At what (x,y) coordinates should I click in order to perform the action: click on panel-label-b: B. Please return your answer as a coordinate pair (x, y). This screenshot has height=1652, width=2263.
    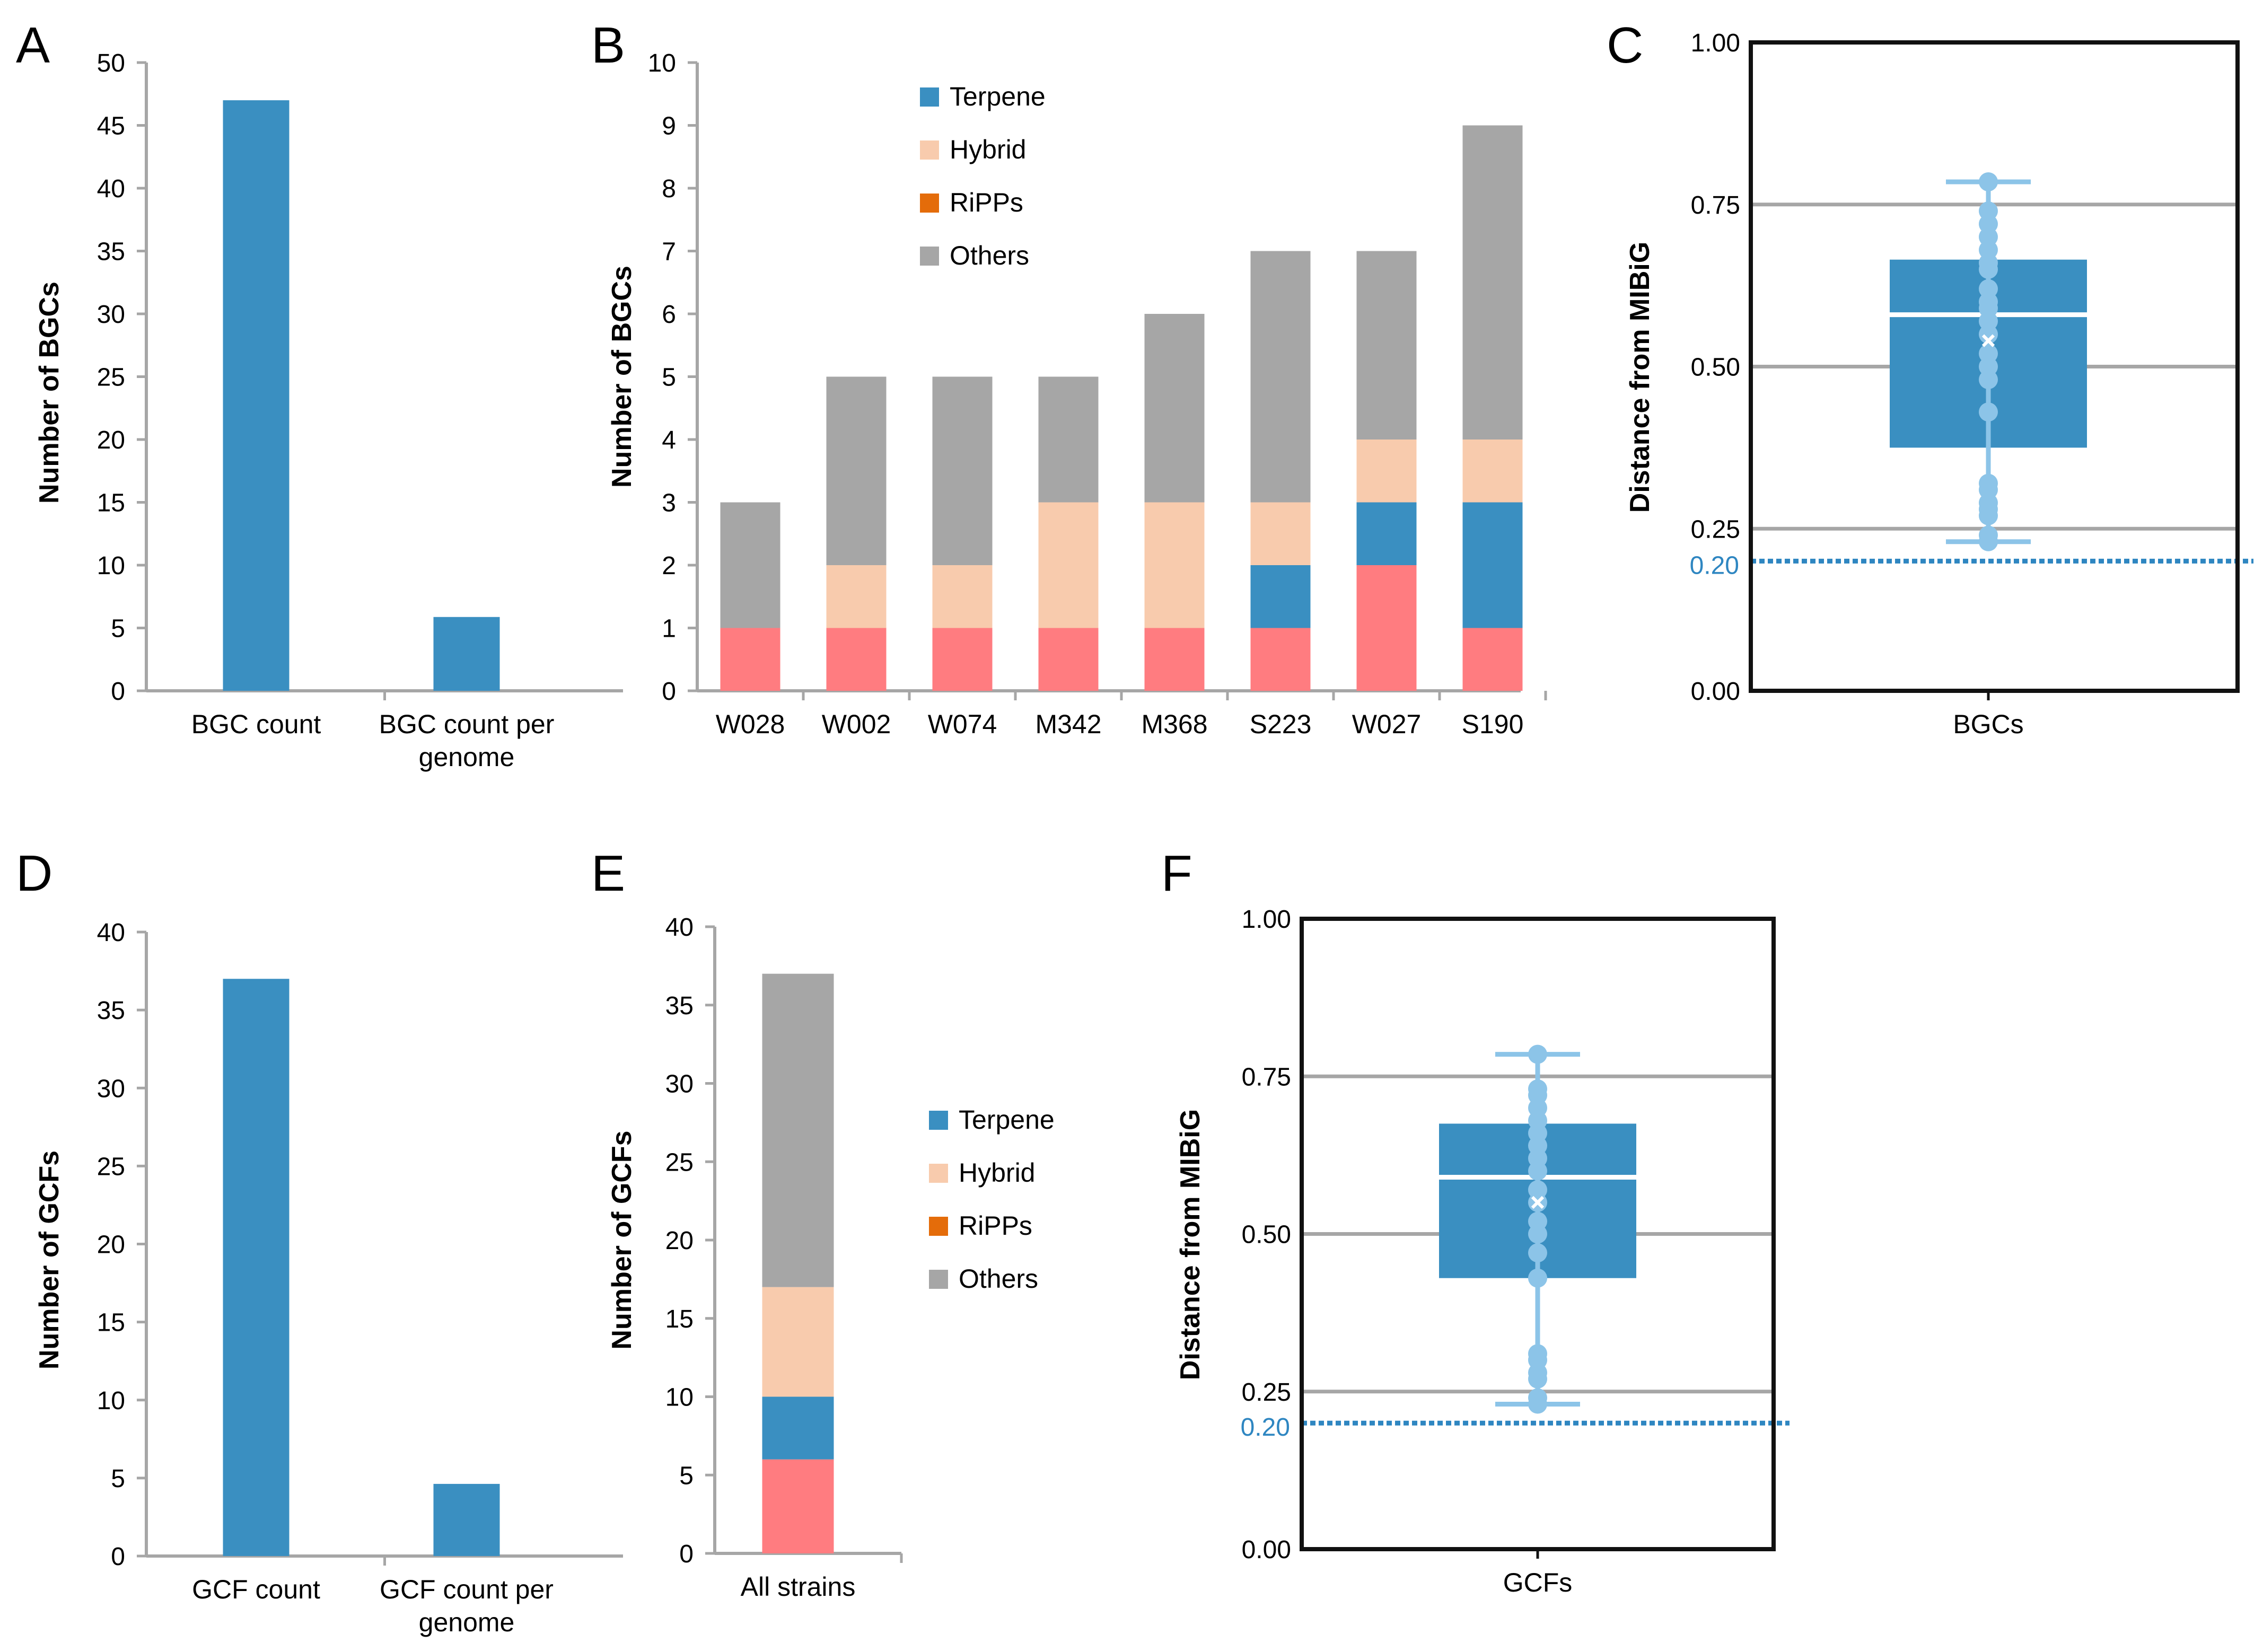
    Looking at the image, I should click on (608, 45).